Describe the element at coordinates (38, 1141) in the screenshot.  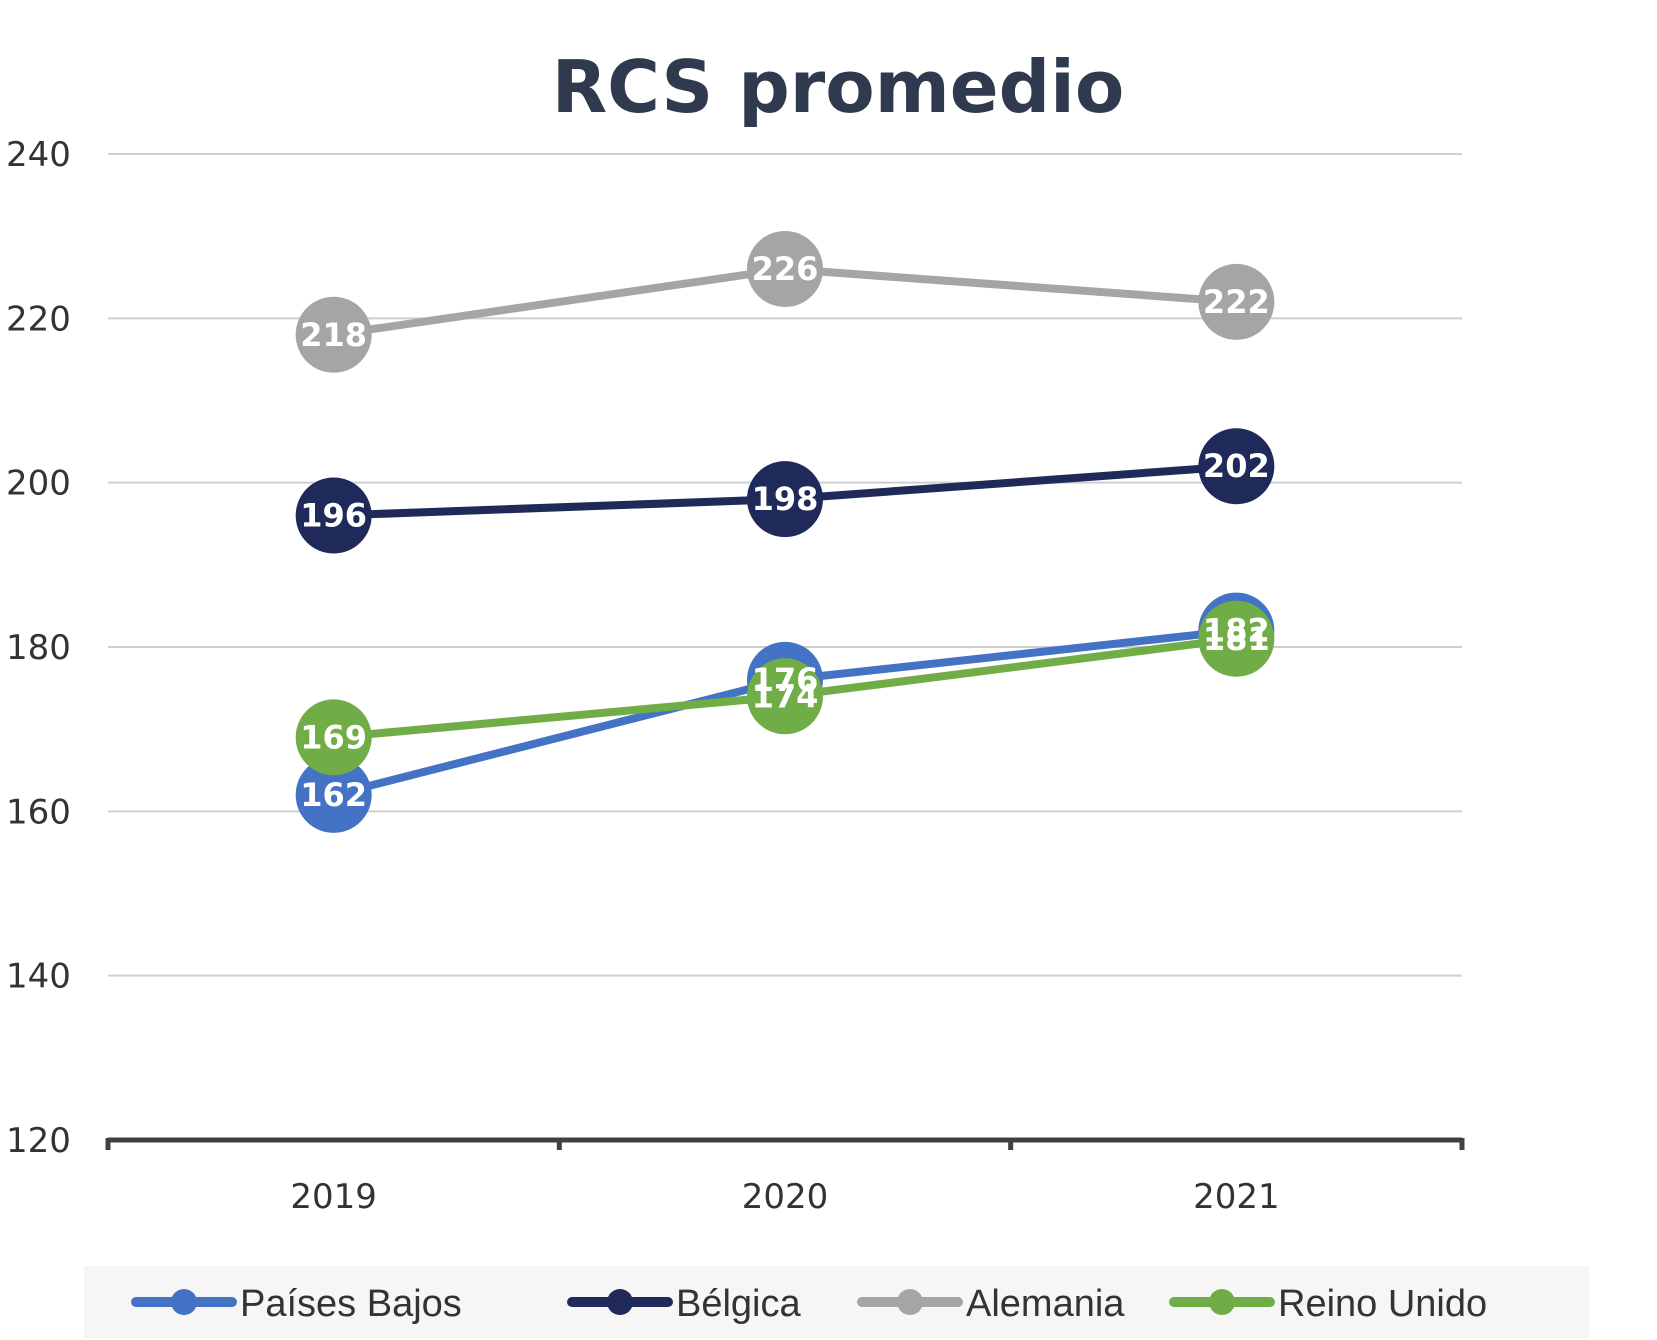
I see `y-tick-label: 120` at that location.